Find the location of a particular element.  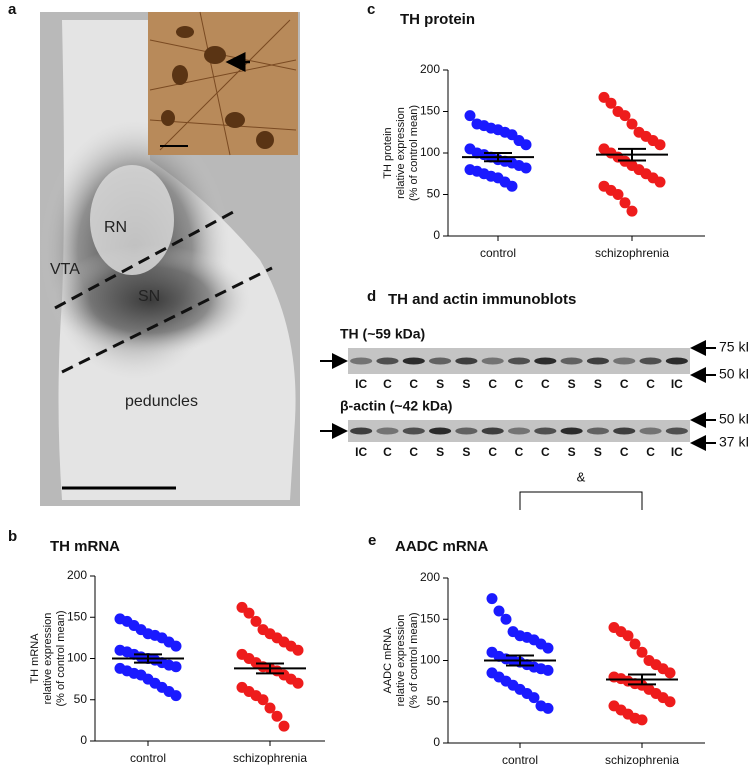

chart-title: TH mRNA is located at coordinates (85, 546).